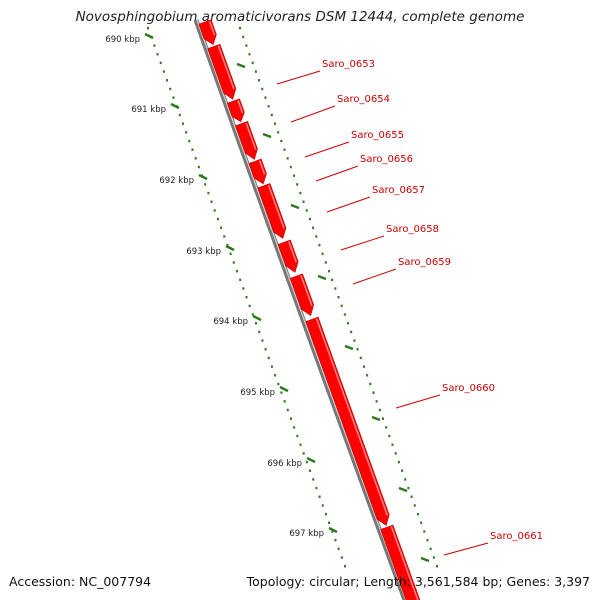  I want to click on gene-label-text: Saro_0657, so click(398, 190).